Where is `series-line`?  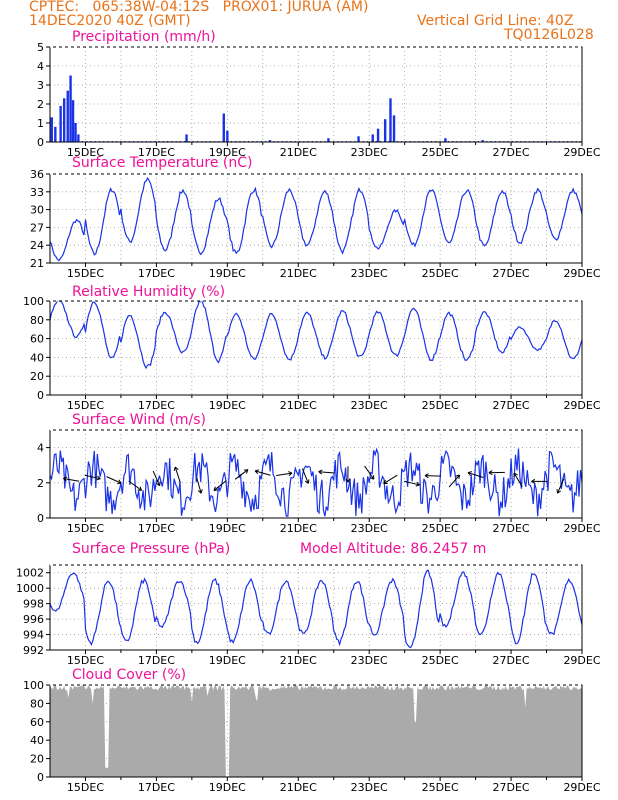
series-line is located at coordinates (316, 219).